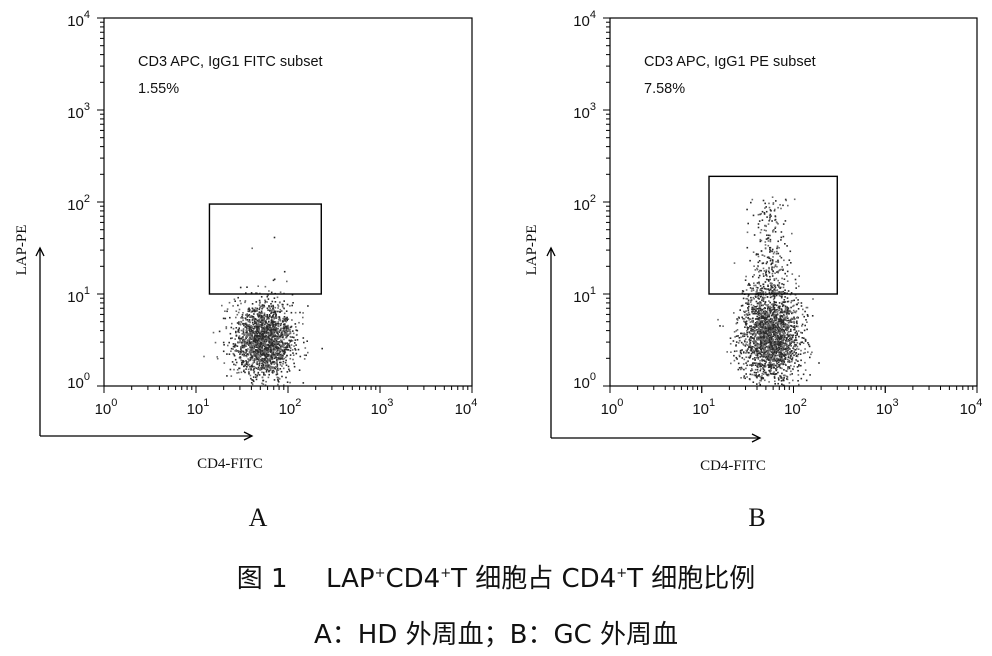 The image size is (992, 656). I want to click on caption-part-mid: T 细胞占 CD4, so click(534, 579).